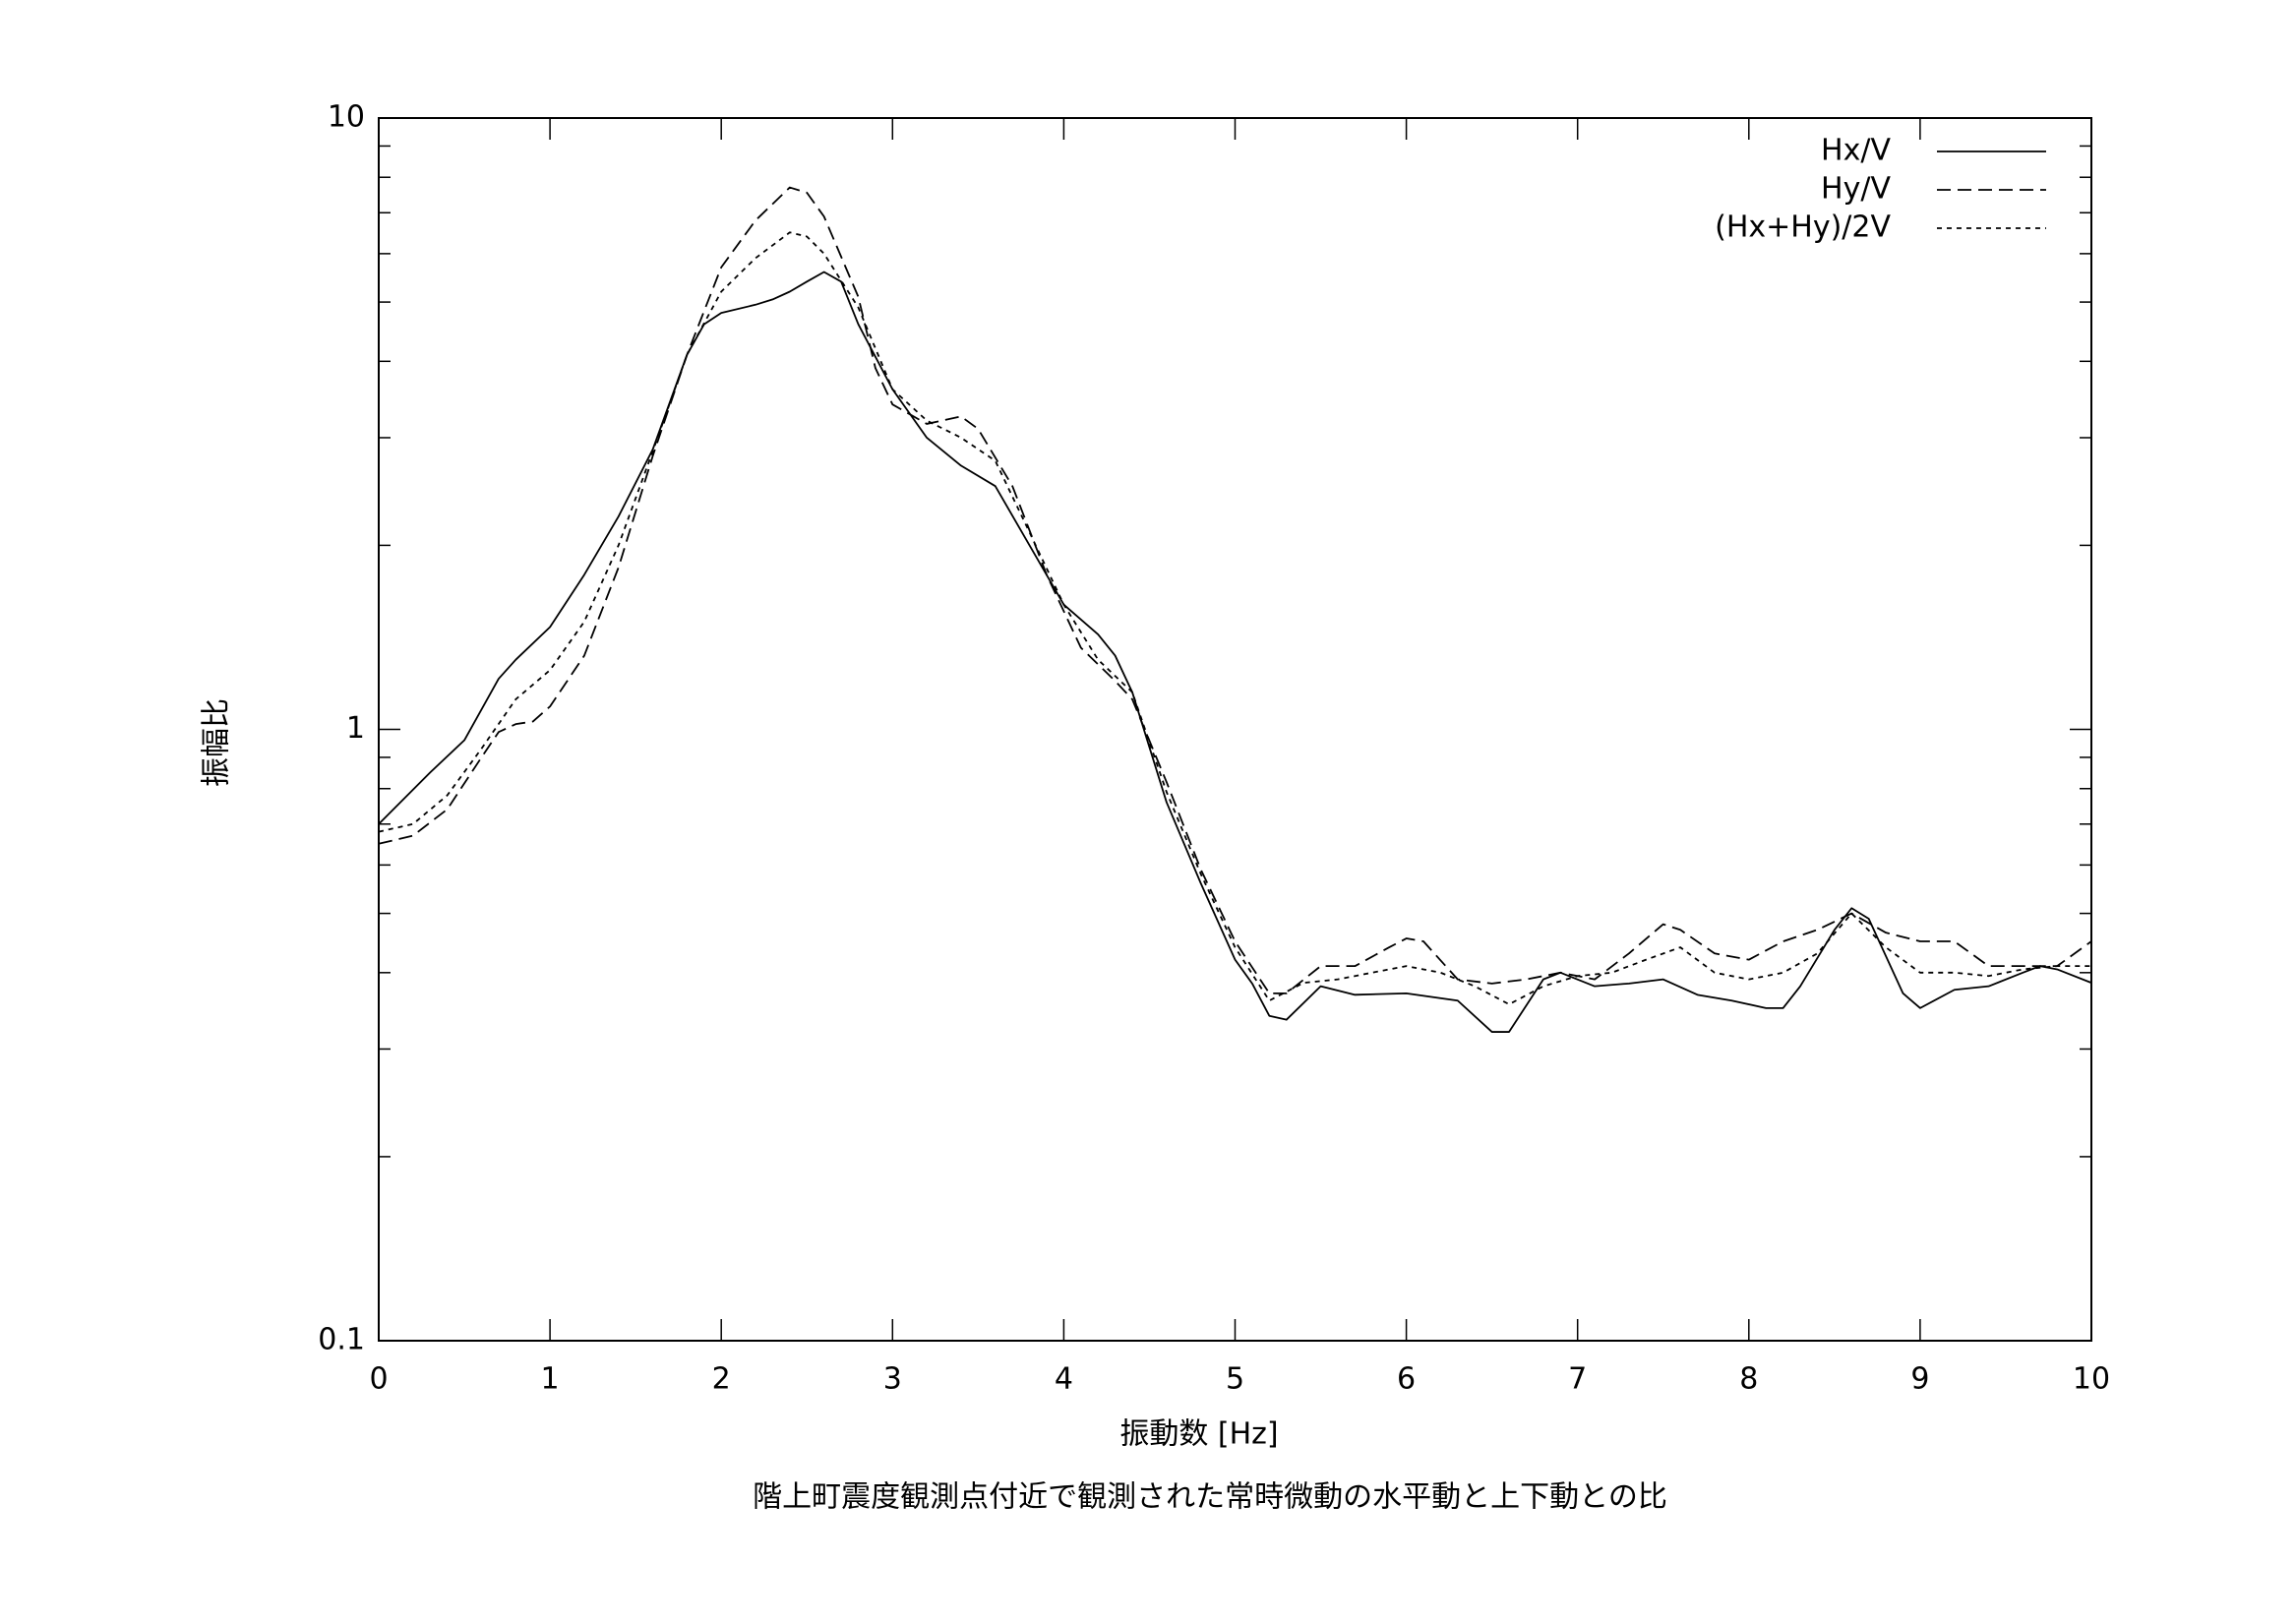  Describe the element at coordinates (341, 1340) in the screenshot. I see `y-tick-label: 0.1` at that location.